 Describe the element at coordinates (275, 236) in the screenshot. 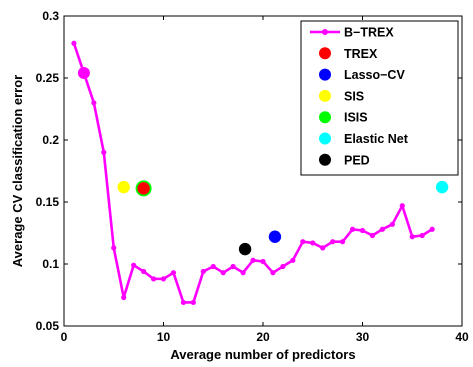

I see `lasso-cv-point` at that location.